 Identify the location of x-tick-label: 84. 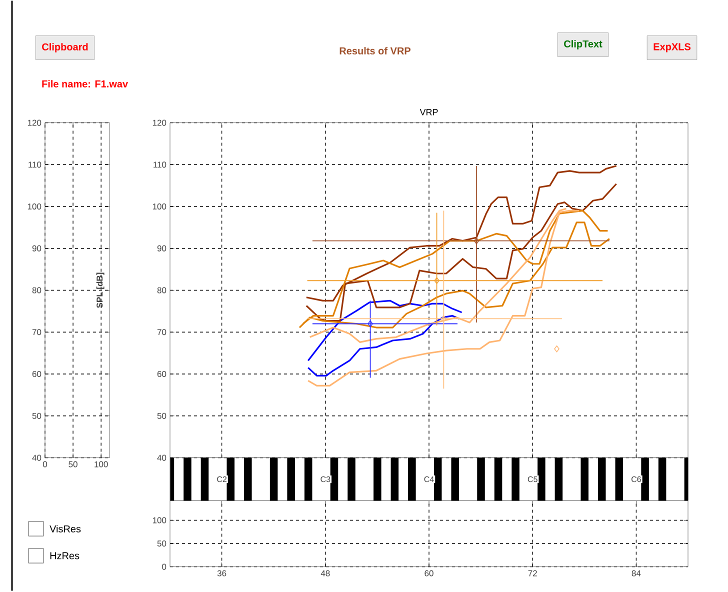
(636, 573).